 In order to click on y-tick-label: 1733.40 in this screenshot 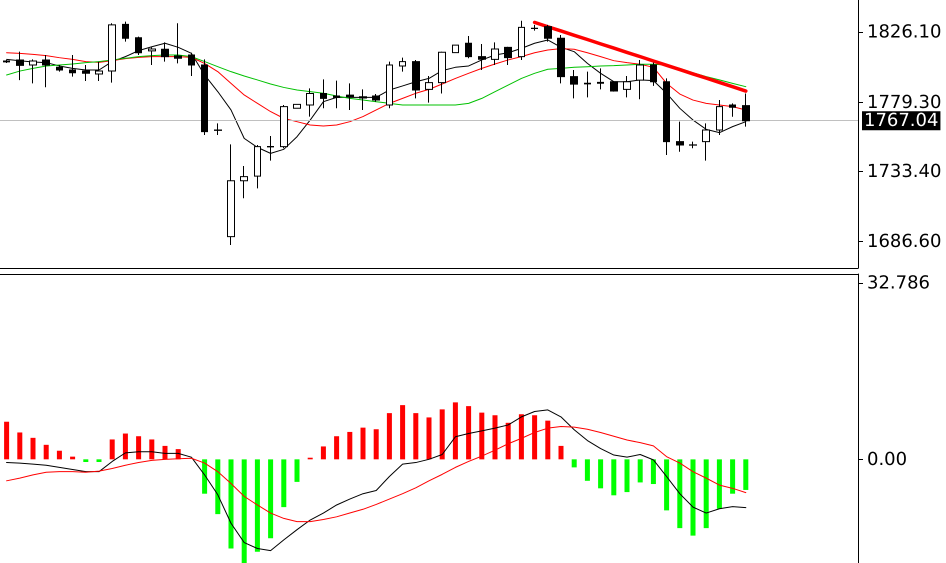, I will do `click(904, 171)`.